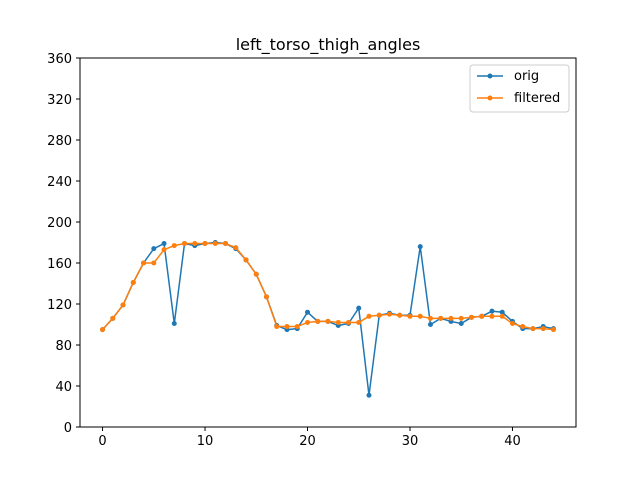 Image resolution: width=640 pixels, height=480 pixels. I want to click on x-tick-label-10: 10, so click(205, 441).